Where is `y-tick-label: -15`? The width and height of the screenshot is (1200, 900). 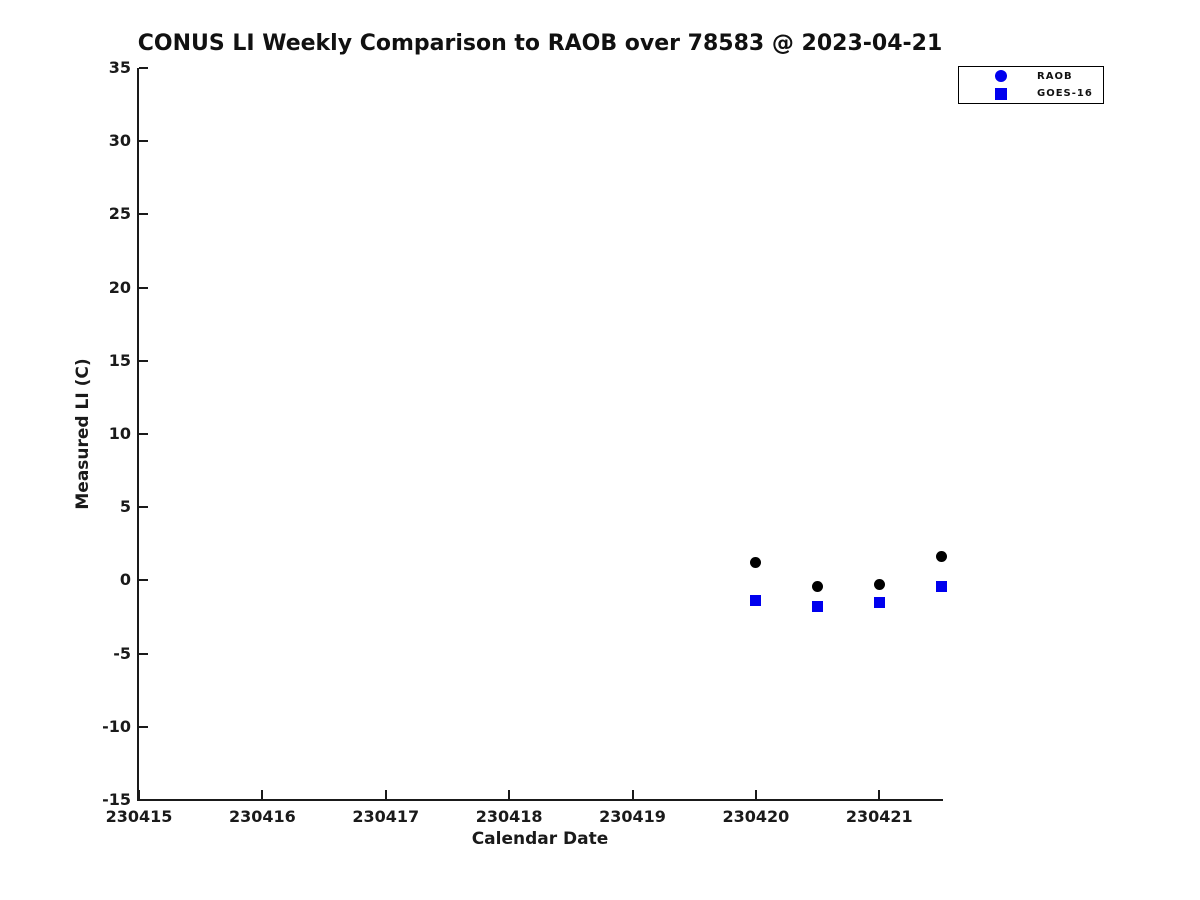 y-tick-label: -15 is located at coordinates (116, 799).